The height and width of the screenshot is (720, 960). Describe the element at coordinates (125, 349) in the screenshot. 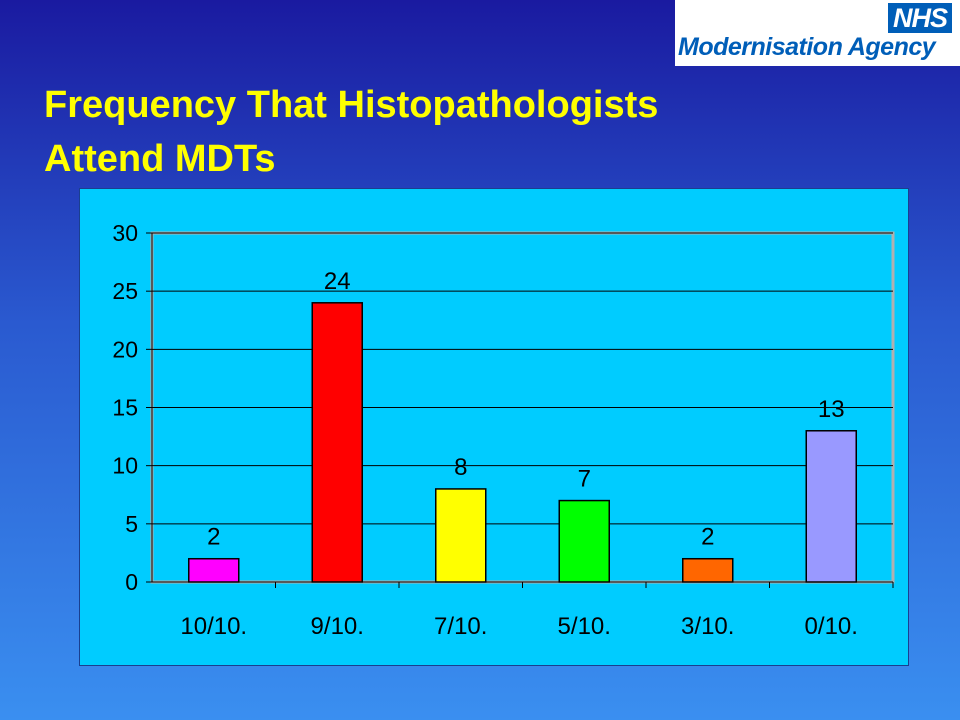

I see `y-tick-label: 20` at that location.